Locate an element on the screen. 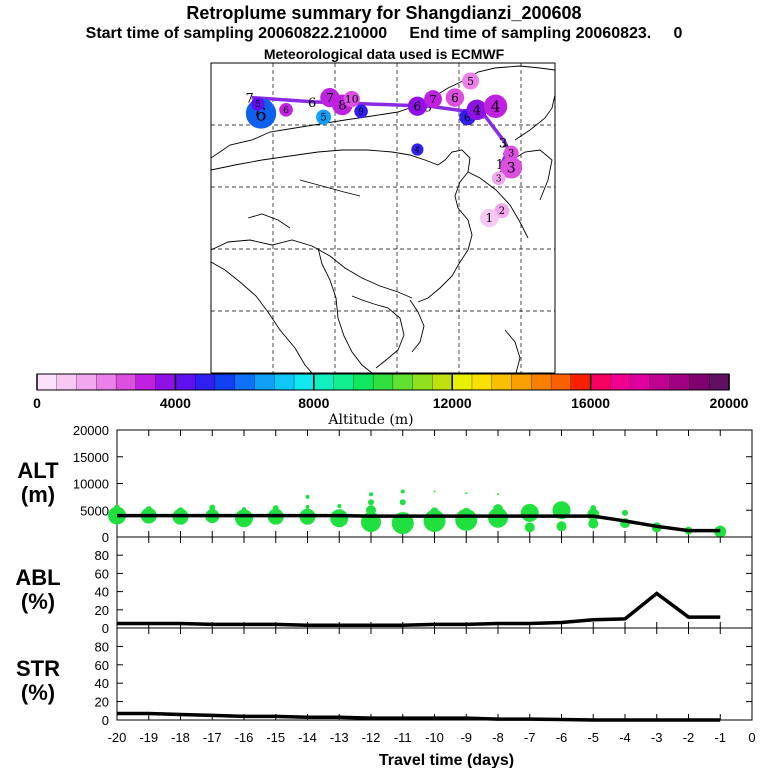 The image size is (768, 768). plume-cluster: 9 is located at coordinates (361, 111).